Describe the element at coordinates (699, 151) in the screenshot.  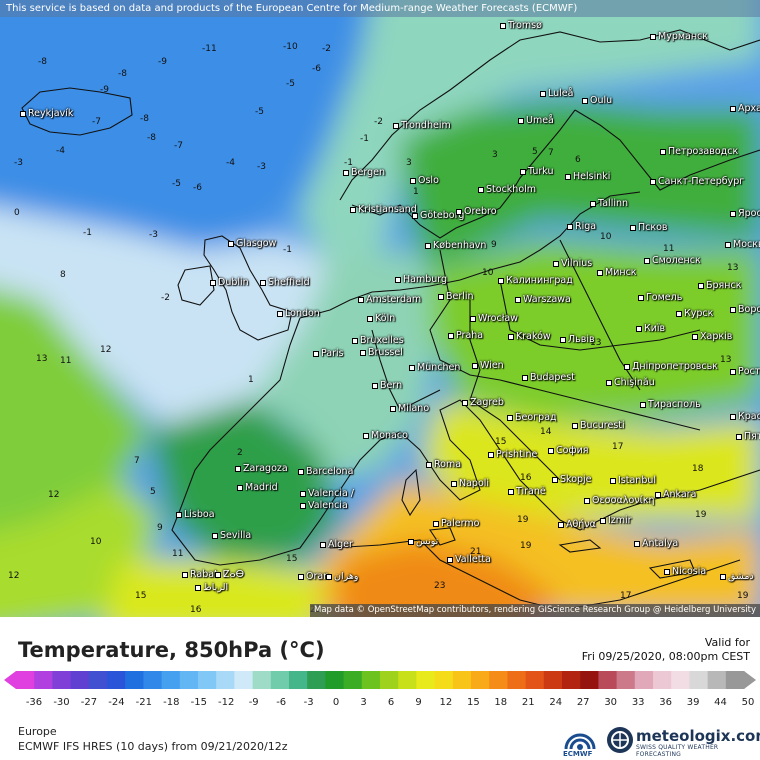
I see `city-label: Петрозаводск` at that location.